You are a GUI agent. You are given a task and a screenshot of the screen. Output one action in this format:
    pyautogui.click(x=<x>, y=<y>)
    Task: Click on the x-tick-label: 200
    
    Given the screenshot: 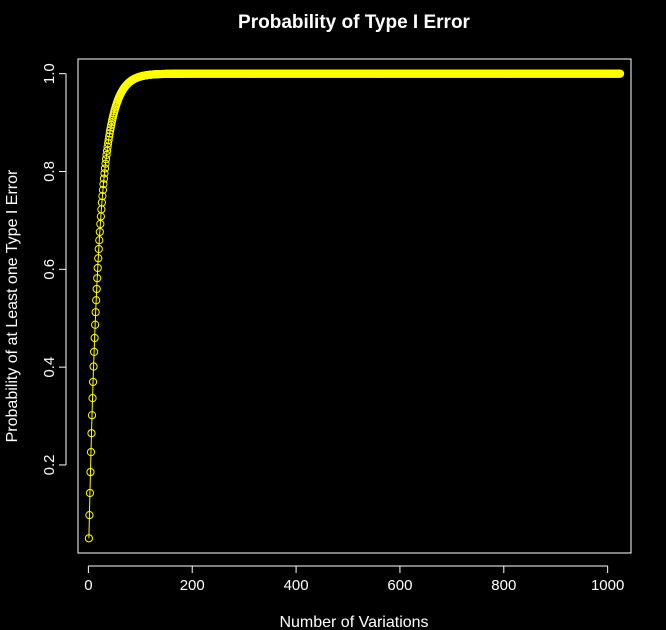 What is the action you would take?
    pyautogui.click(x=192, y=585)
    